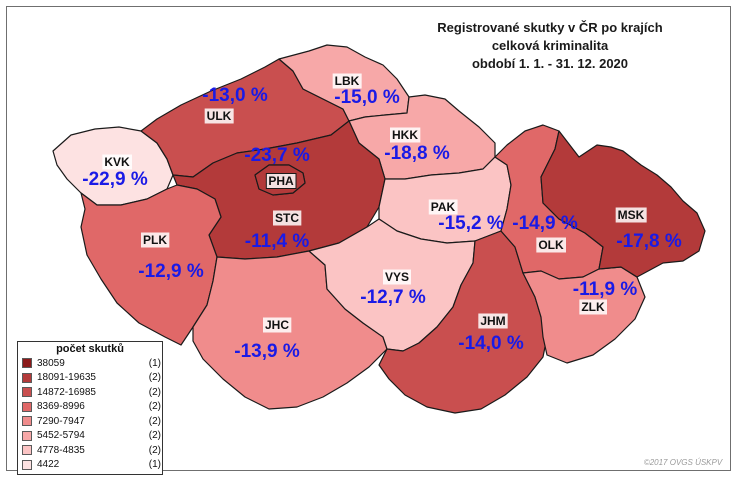 The image size is (739, 479). I want to click on region-code-label: ULK, so click(219, 116).